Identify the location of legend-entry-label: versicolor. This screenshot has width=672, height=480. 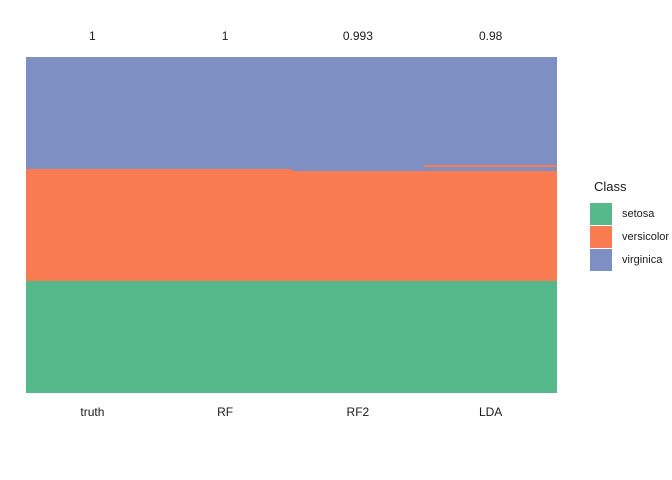
(646, 237).